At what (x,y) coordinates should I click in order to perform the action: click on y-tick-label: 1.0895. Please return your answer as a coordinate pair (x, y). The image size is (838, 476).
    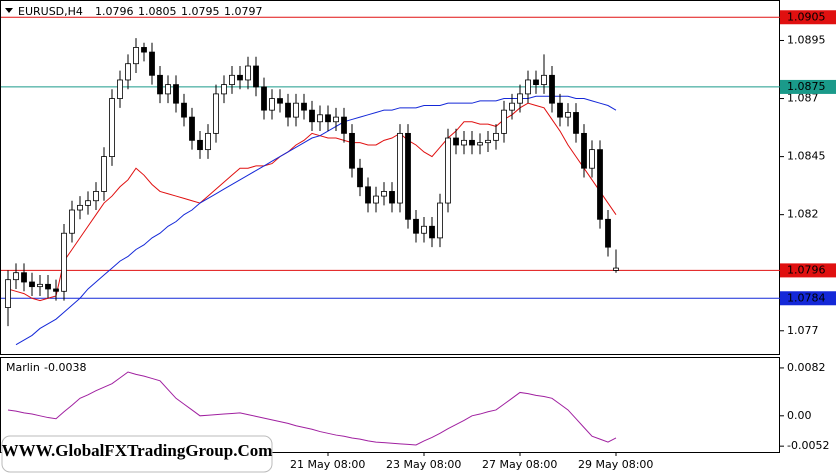
    Looking at the image, I should click on (806, 39).